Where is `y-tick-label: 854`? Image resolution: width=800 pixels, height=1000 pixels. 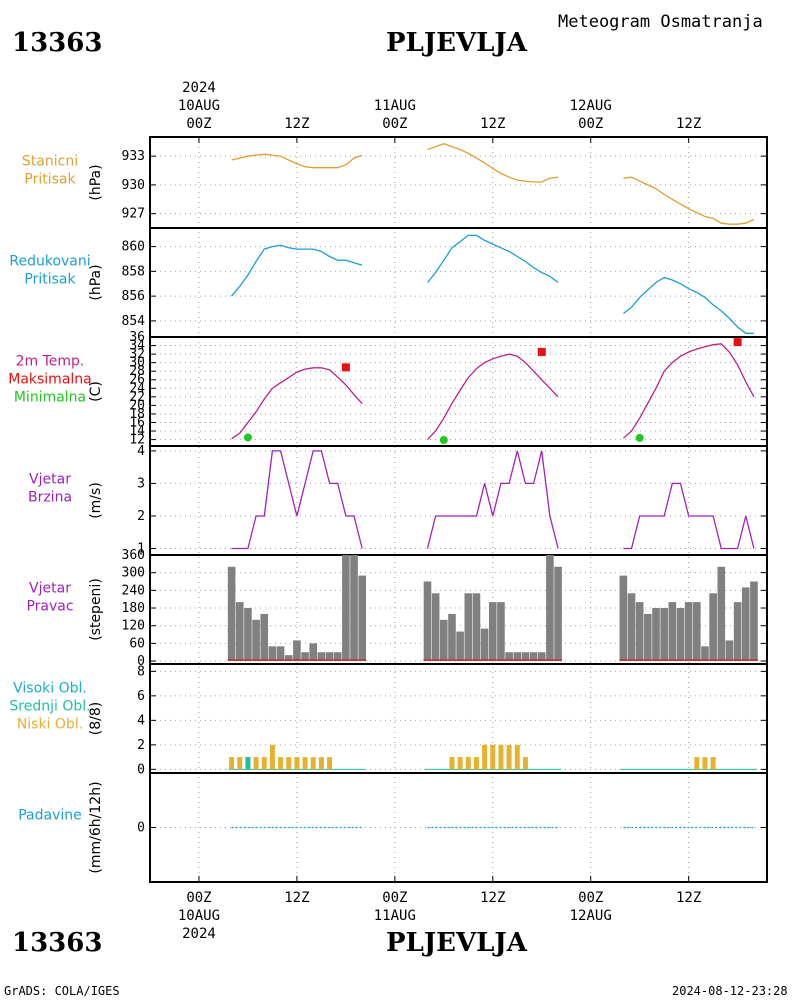
y-tick-label: 854 is located at coordinates (134, 321).